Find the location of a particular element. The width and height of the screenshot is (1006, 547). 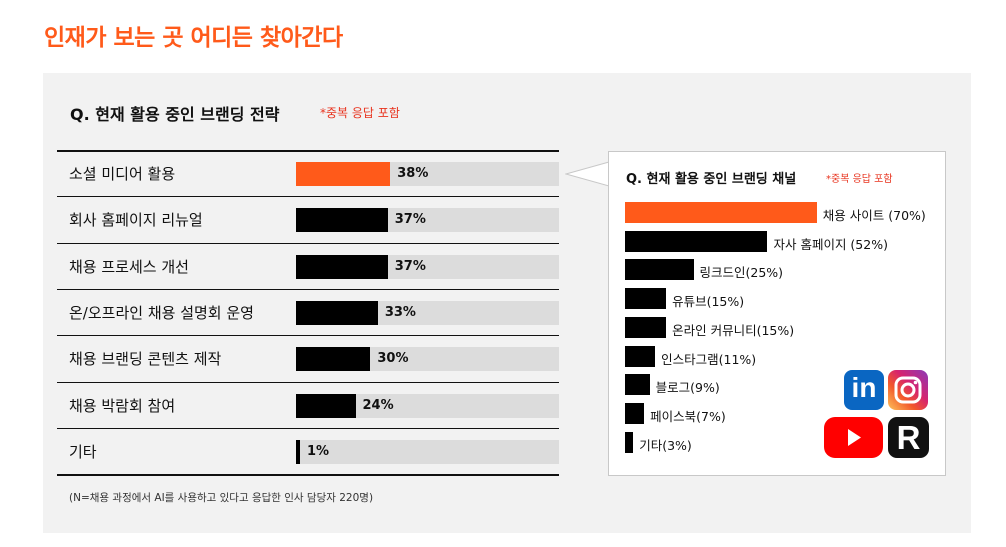

youtube-play-glyph is located at coordinates (854, 437).